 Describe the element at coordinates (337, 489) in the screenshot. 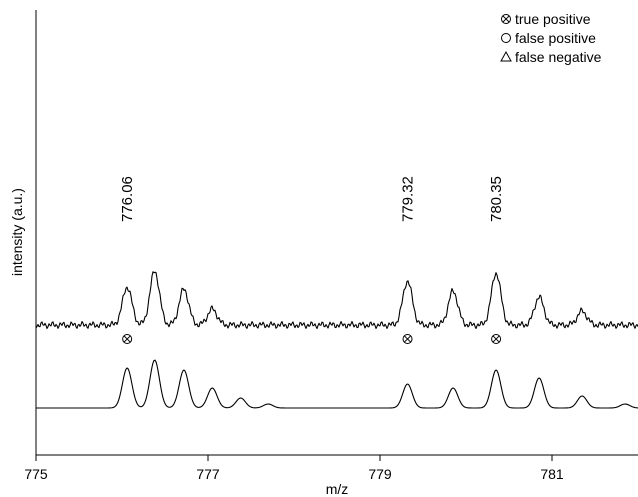

I see `x-axis-title: m/z` at that location.